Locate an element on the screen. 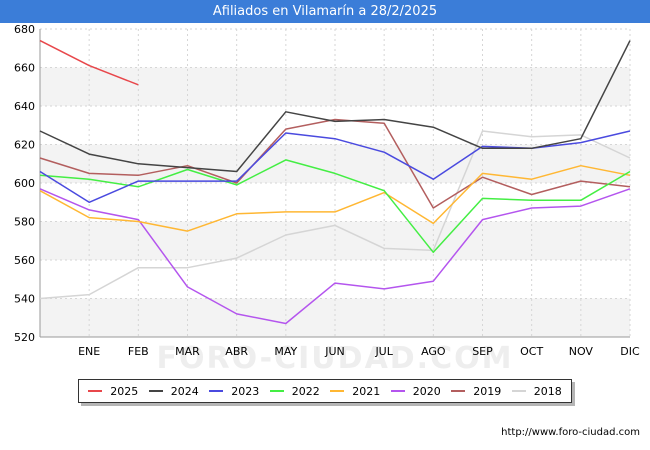 Image resolution: width=650 pixels, height=450 pixels. y-tick-label: 640 is located at coordinates (24, 106).